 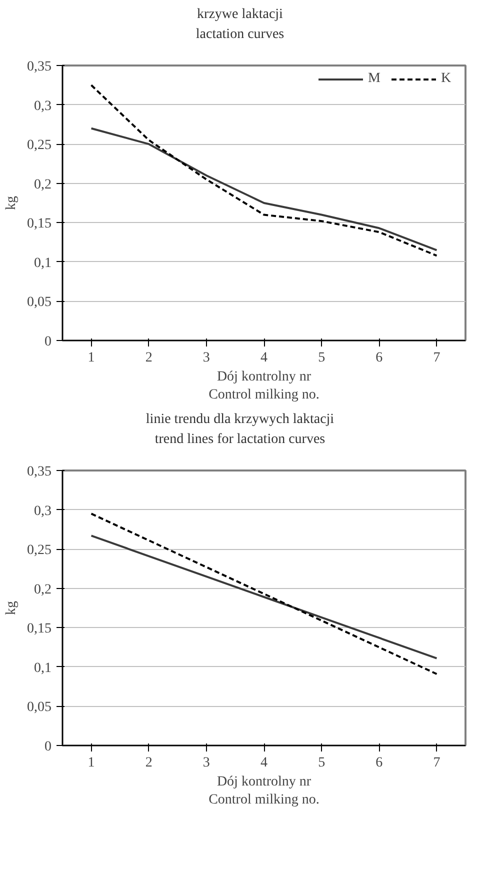 What do you see at coordinates (240, 430) in the screenshot?
I see `chart-title: linie trendu dla krzywych laktacji trend lines for lactation curves` at bounding box center [240, 430].